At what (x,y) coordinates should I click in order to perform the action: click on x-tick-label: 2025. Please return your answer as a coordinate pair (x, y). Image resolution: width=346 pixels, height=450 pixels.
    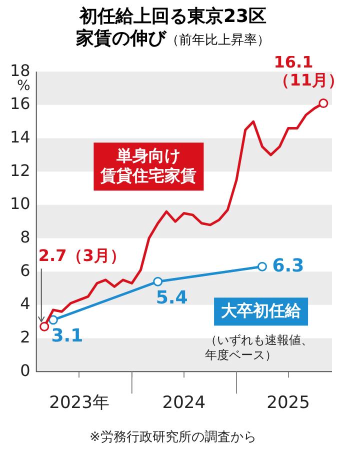
    Looking at the image, I should click on (288, 403).